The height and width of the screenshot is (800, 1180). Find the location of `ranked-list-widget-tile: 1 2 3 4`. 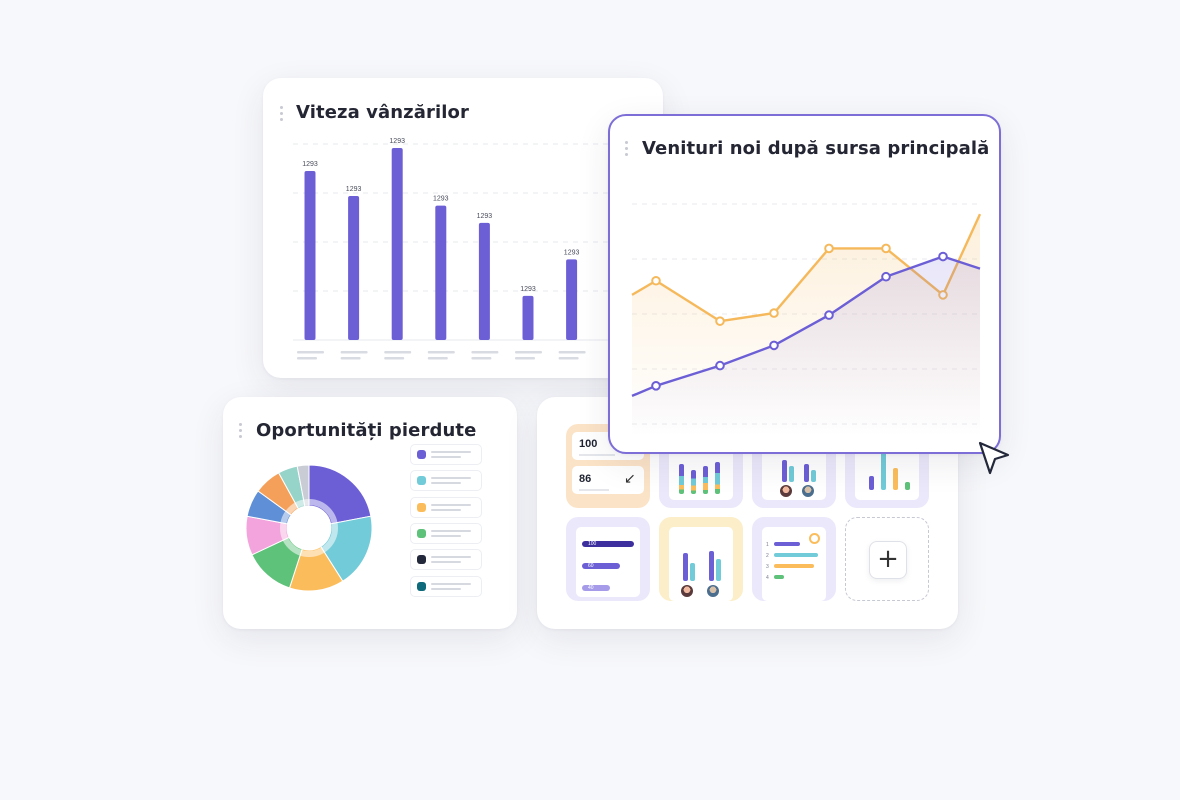

ranked-list-widget-tile: 1 2 3 4 is located at coordinates (794, 559).